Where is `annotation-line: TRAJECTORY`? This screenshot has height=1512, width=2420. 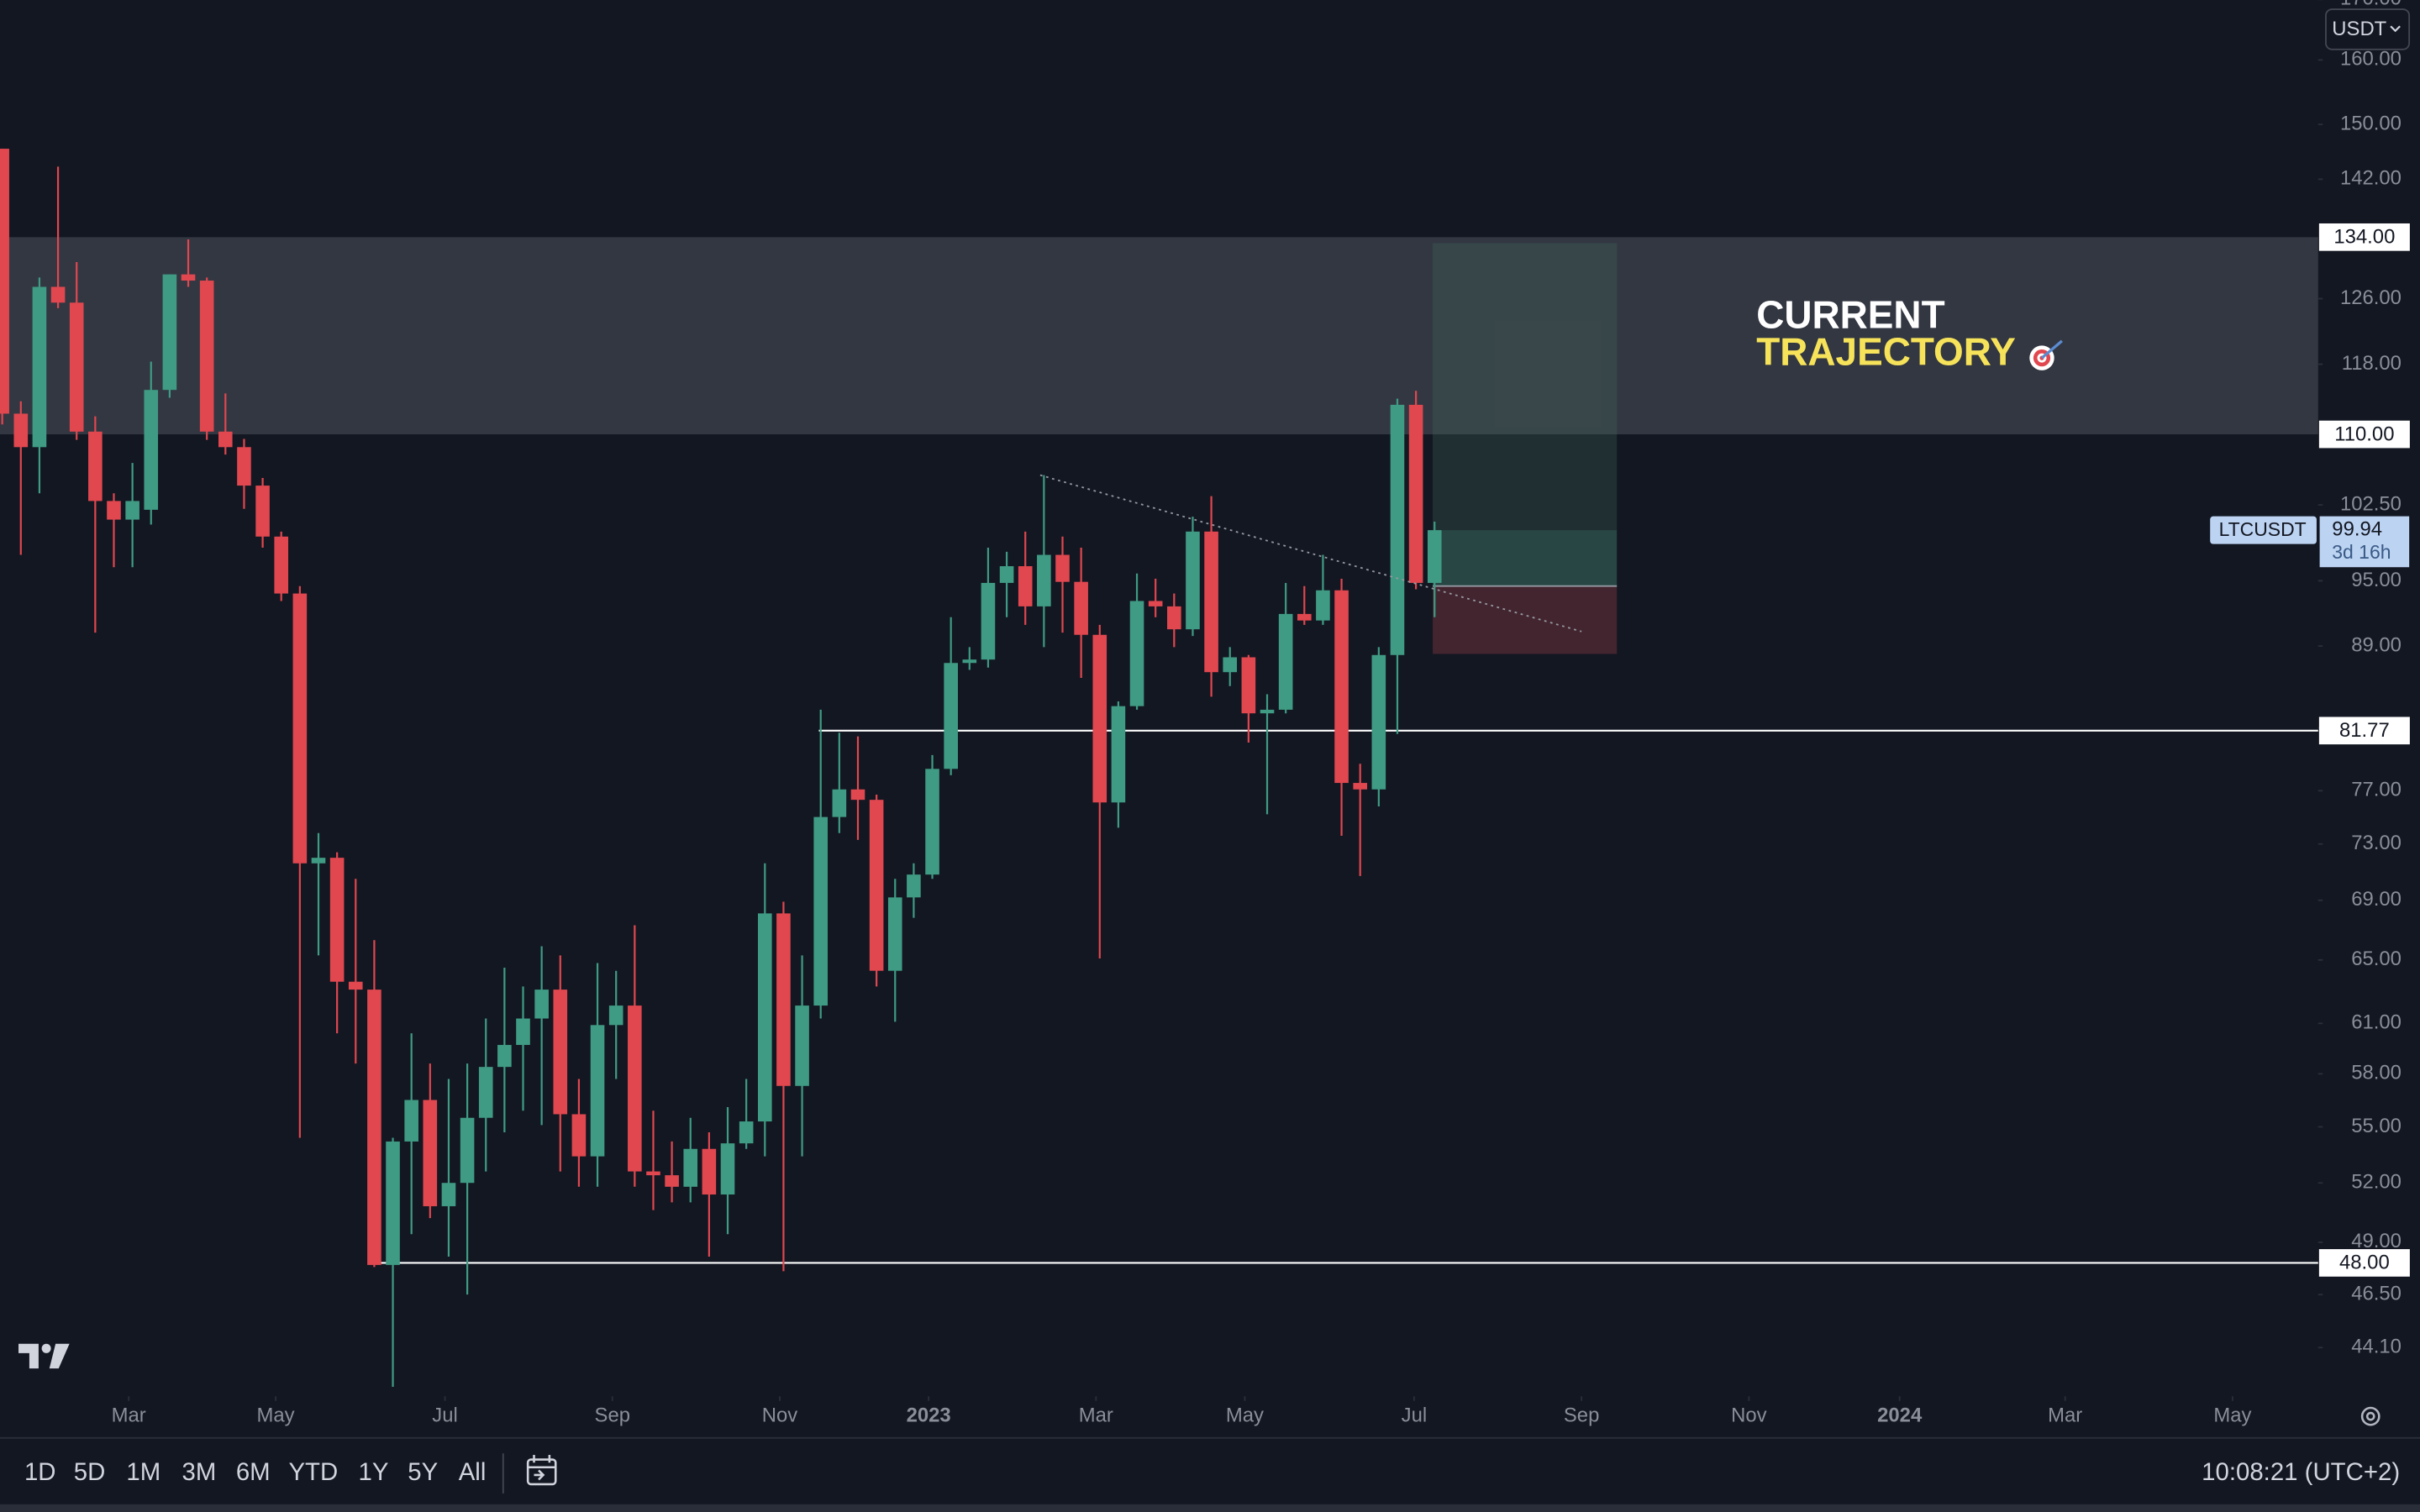
annotation-line: TRAJECTORY is located at coordinates (1886, 352).